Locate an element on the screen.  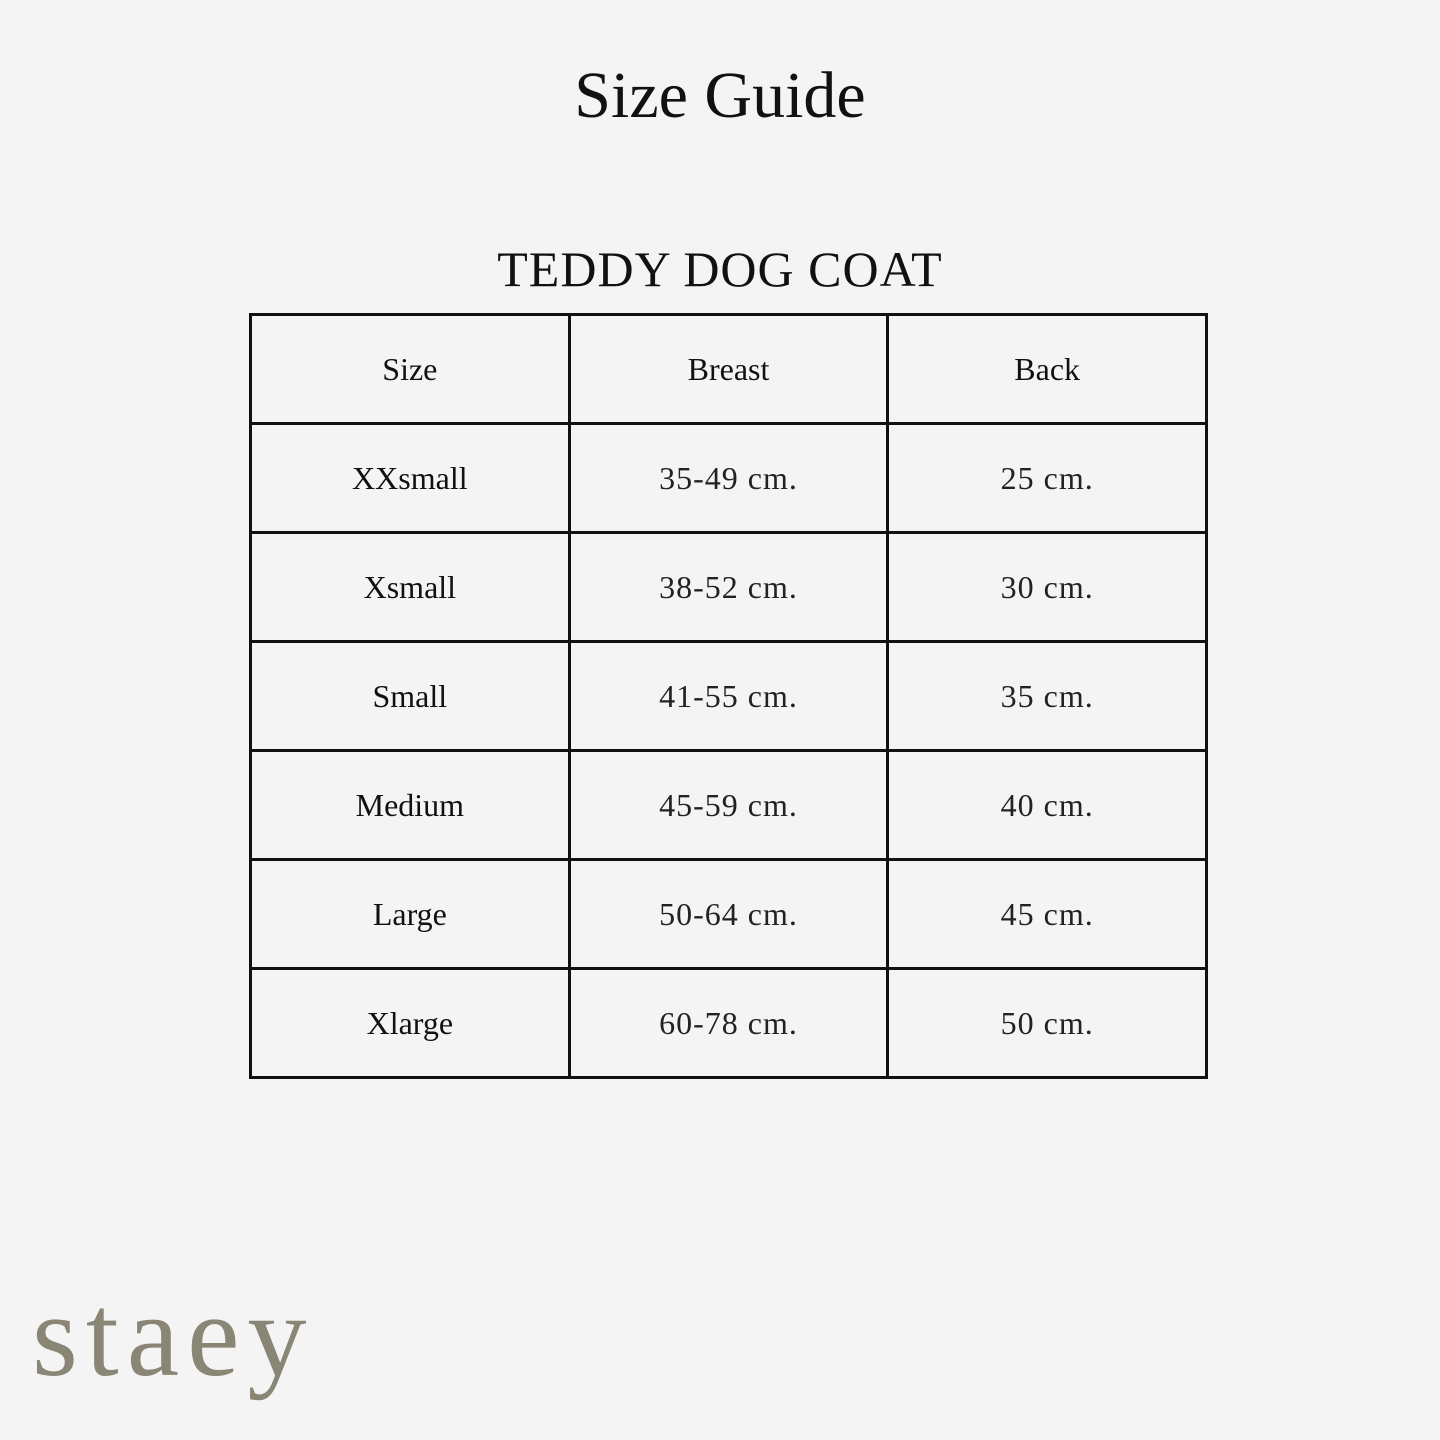
header-size: Size is located at coordinates (410, 369).